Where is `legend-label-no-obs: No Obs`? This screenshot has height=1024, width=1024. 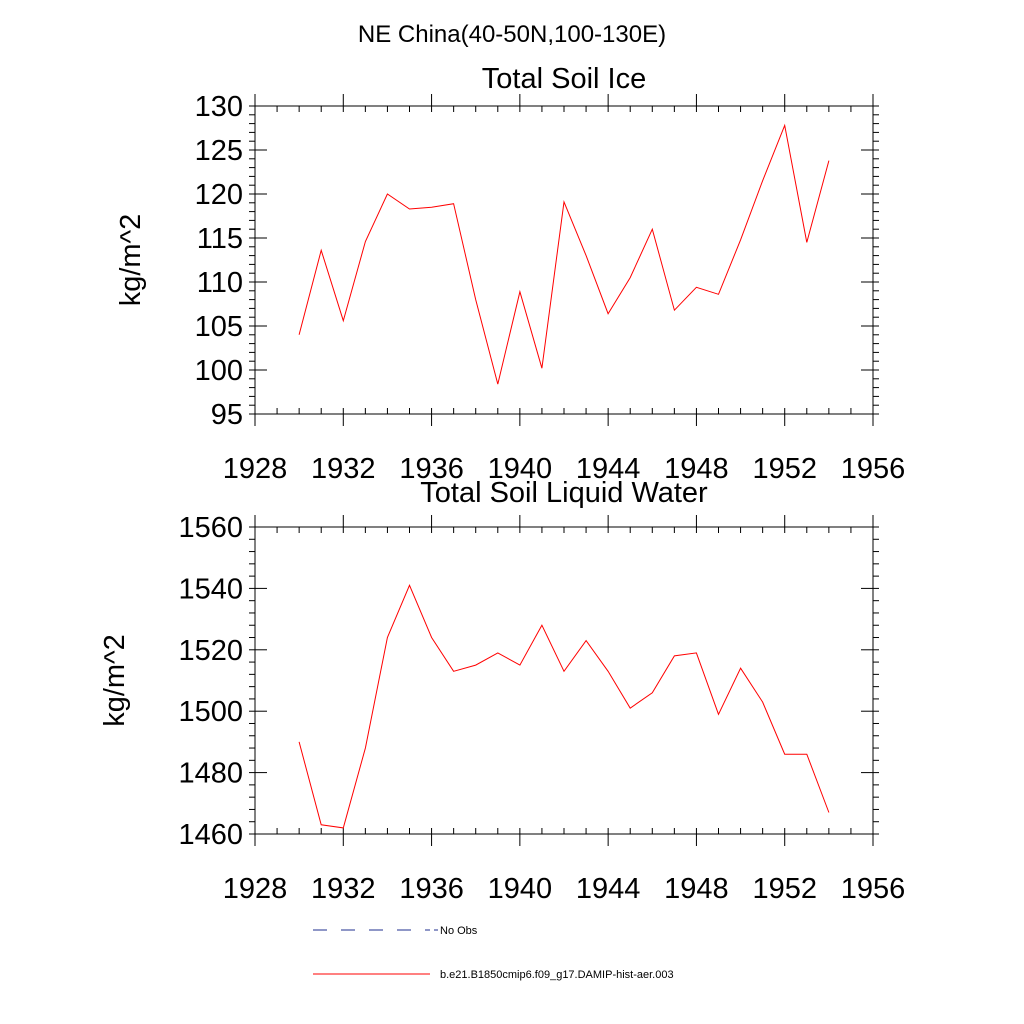
legend-label-no-obs: No Obs is located at coordinates (459, 931).